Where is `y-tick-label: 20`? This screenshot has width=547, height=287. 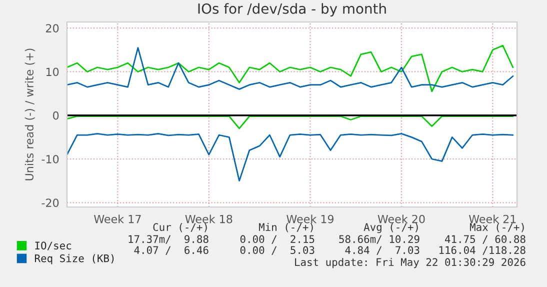
y-tick-label: 20 is located at coordinates (52, 28).